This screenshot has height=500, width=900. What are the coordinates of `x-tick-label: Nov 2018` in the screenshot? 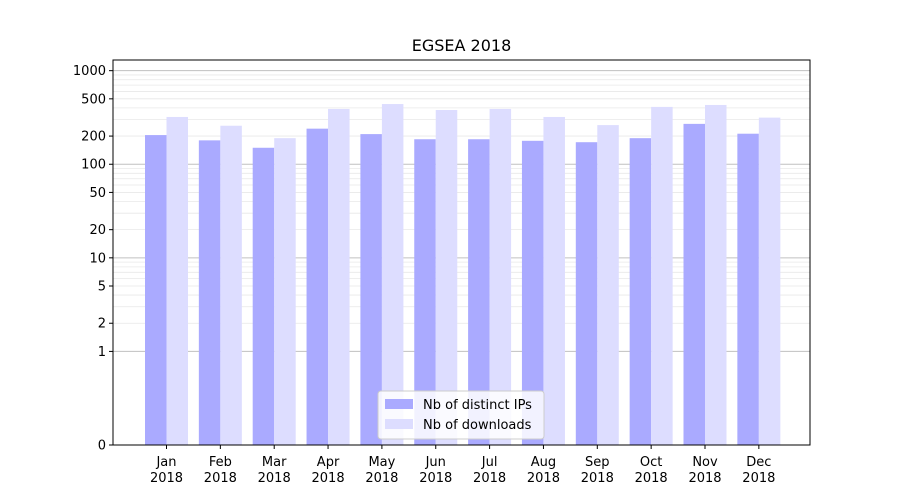 It's located at (704, 470).